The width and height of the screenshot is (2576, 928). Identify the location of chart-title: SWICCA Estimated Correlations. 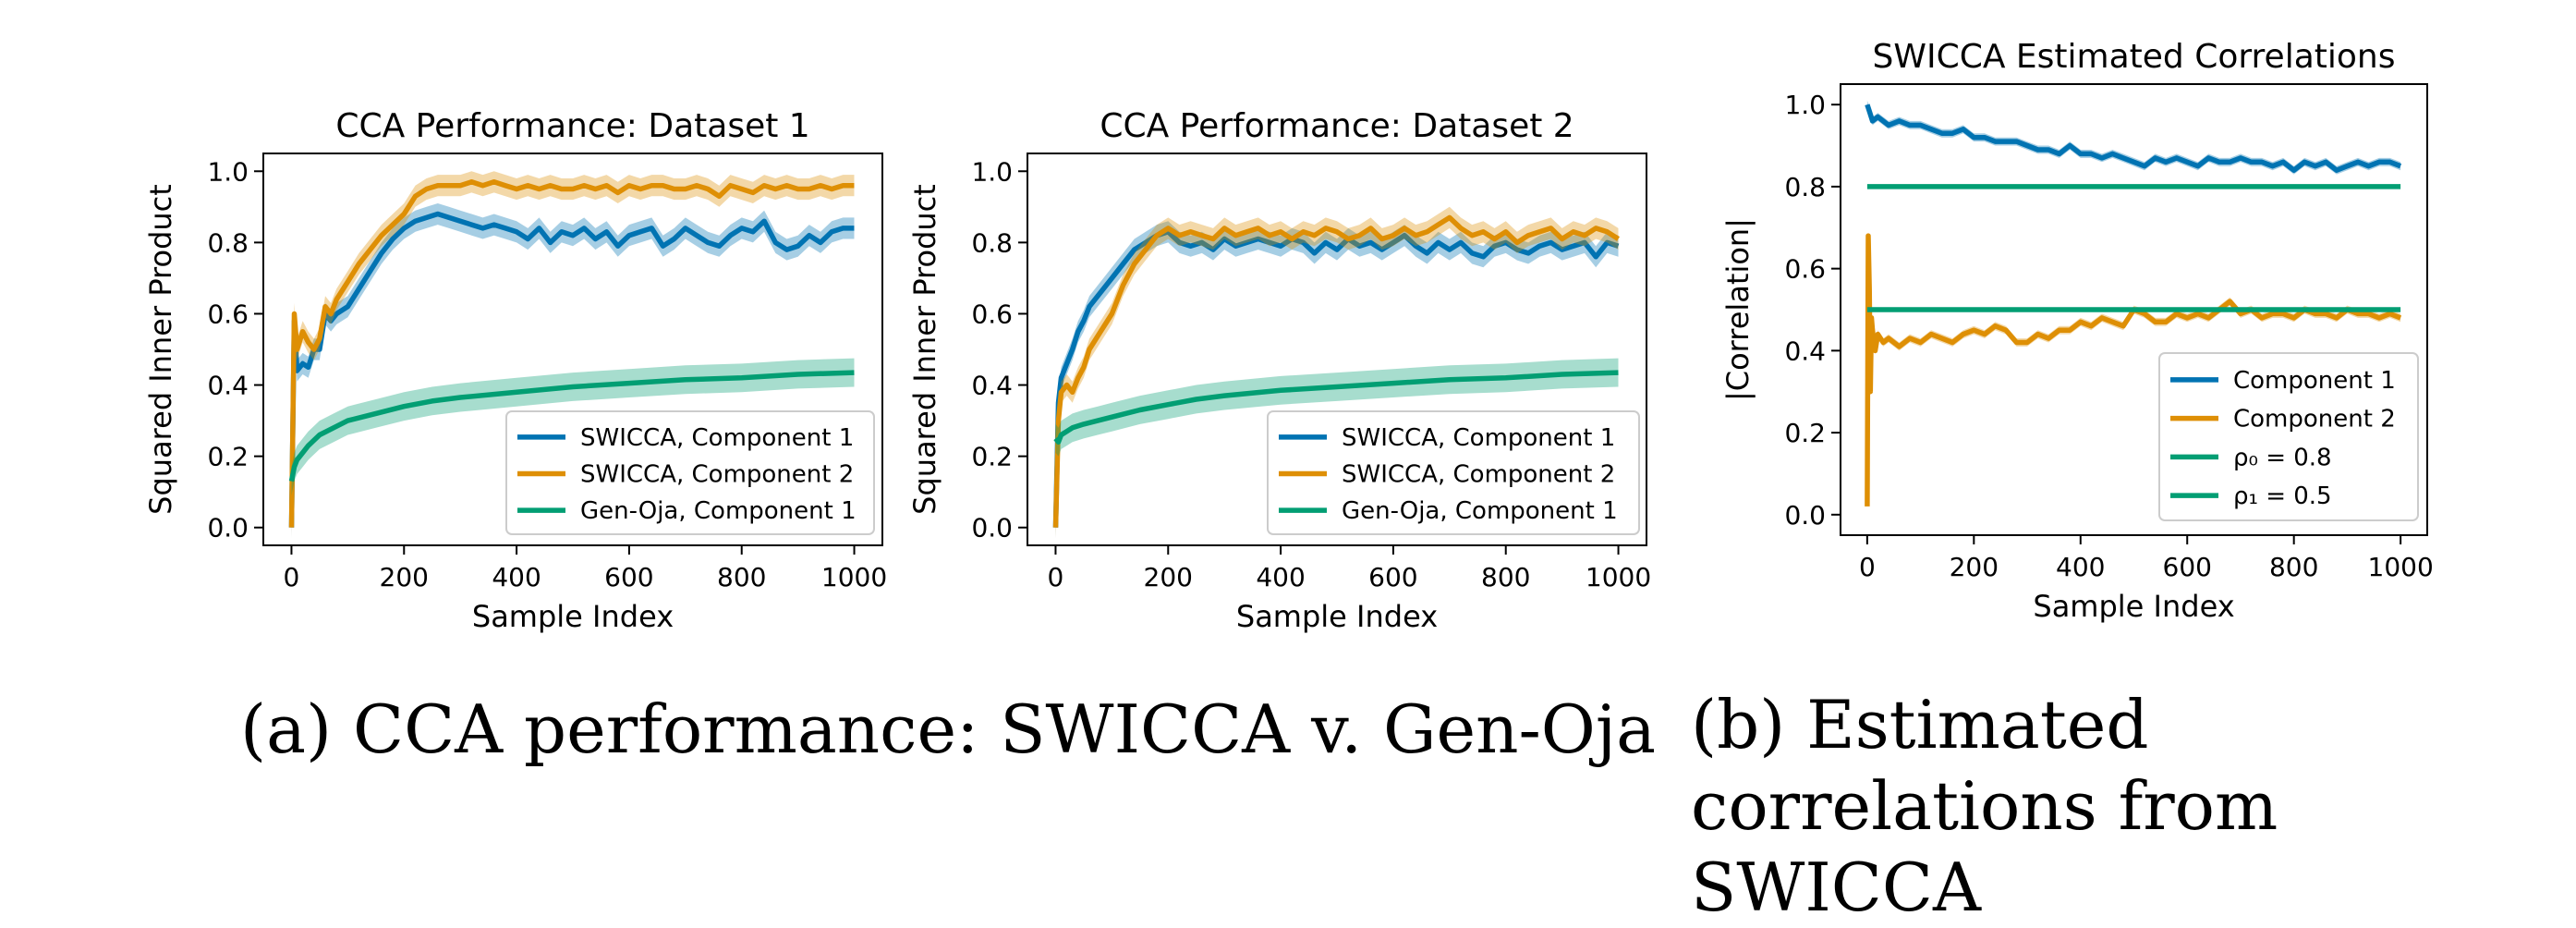
(2134, 57).